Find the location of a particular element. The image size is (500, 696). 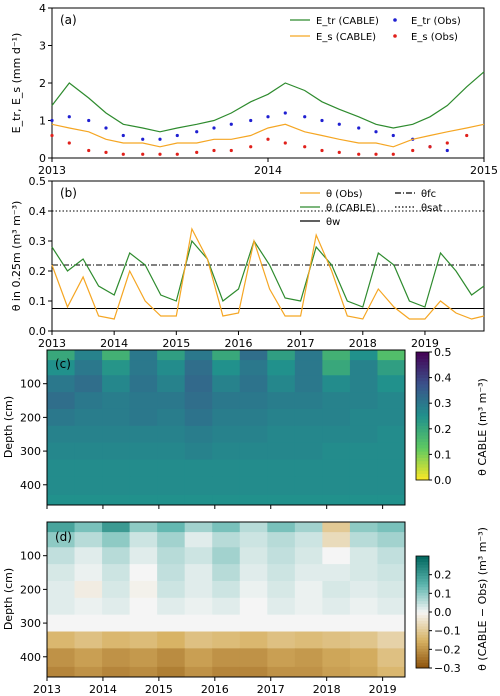

panel-b-xtick-label: 2019 is located at coordinates (425, 343).